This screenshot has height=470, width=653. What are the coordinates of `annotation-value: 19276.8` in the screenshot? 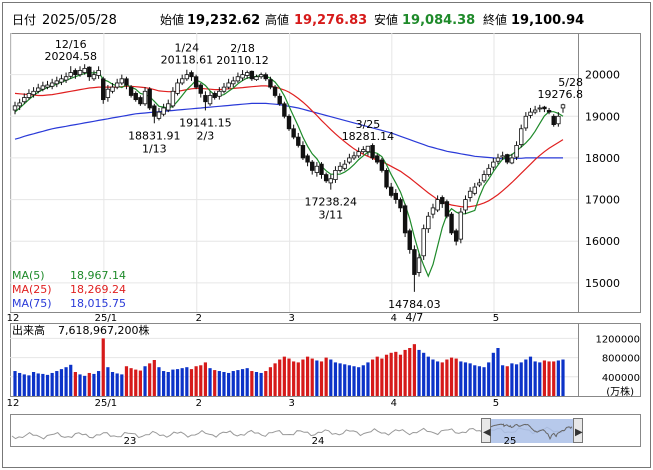 It's located at (561, 94).